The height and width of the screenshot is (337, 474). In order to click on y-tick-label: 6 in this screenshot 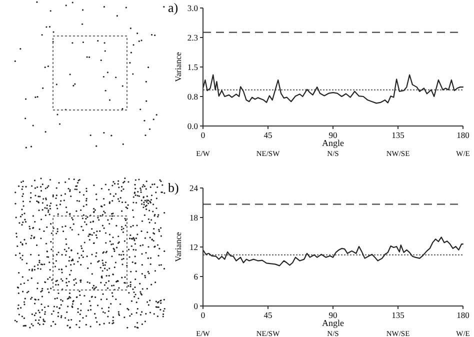, I will do `click(196, 277)`.